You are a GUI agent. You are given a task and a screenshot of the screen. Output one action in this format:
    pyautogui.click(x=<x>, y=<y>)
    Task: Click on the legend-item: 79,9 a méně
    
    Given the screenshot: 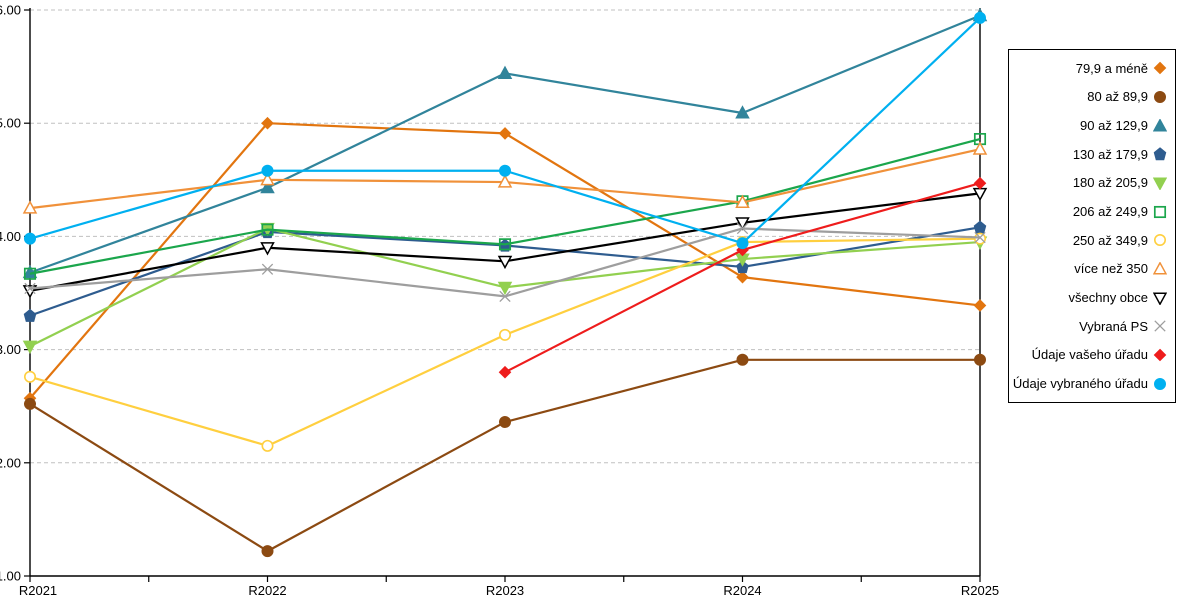 What is the action you would take?
    pyautogui.click(x=1090, y=68)
    